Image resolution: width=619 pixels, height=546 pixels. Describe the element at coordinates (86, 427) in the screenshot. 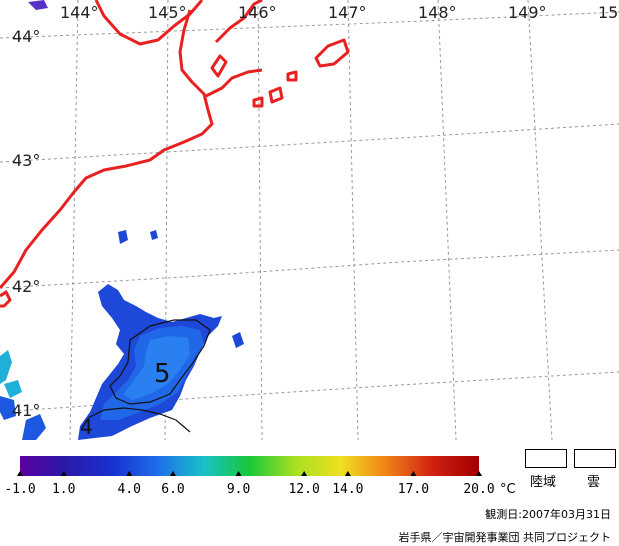

I see `contour-label-4: 4` at that location.